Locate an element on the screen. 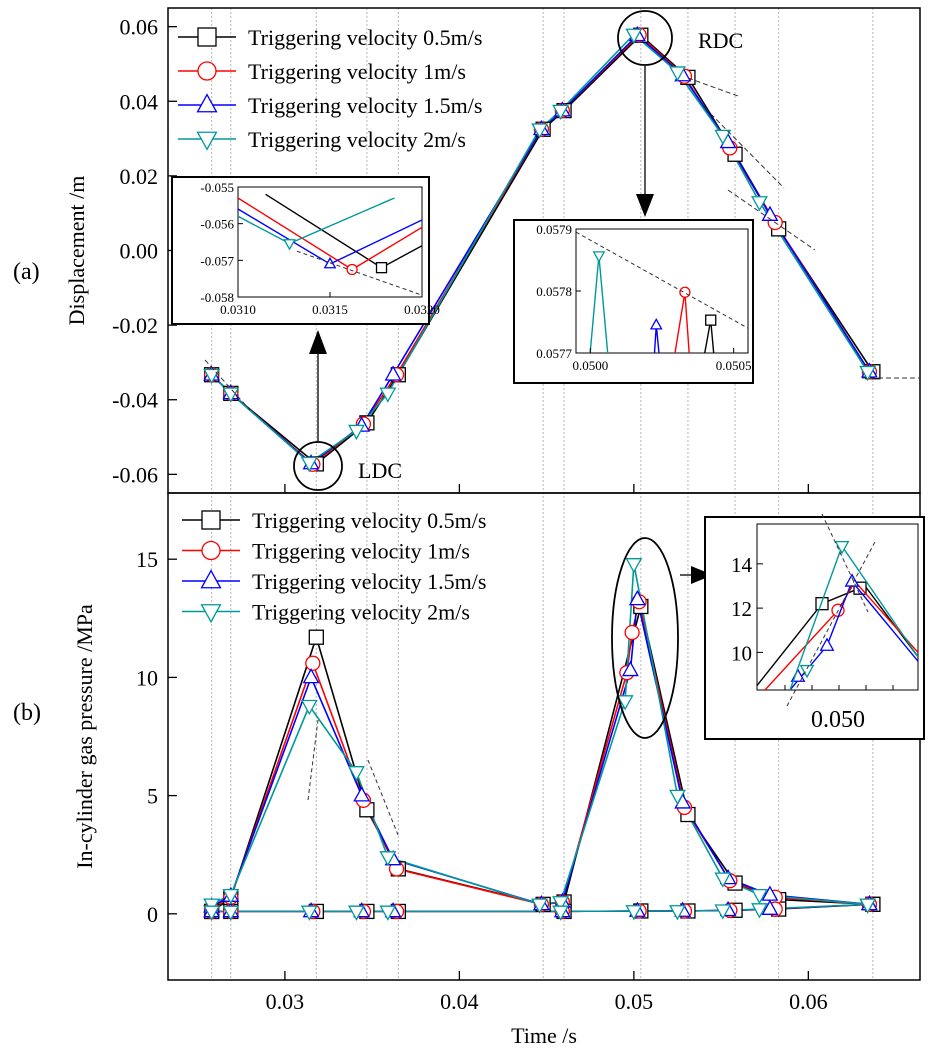 The height and width of the screenshot is (1052, 931). y-axis-label: Displacement /m is located at coordinates (76, 251).